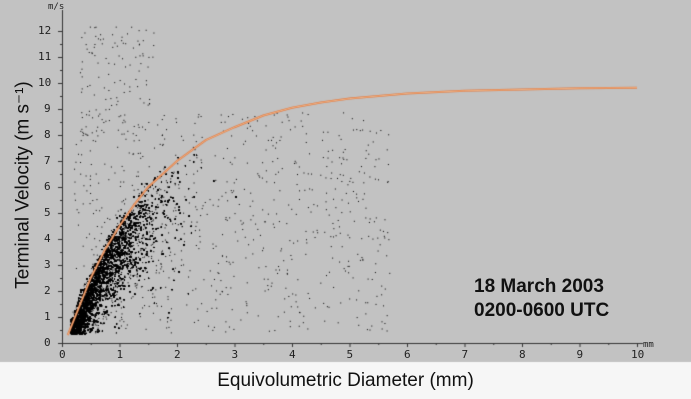 The width and height of the screenshot is (691, 399). What do you see at coordinates (47, 212) in the screenshot?
I see `y-tick-label: 5` at bounding box center [47, 212].